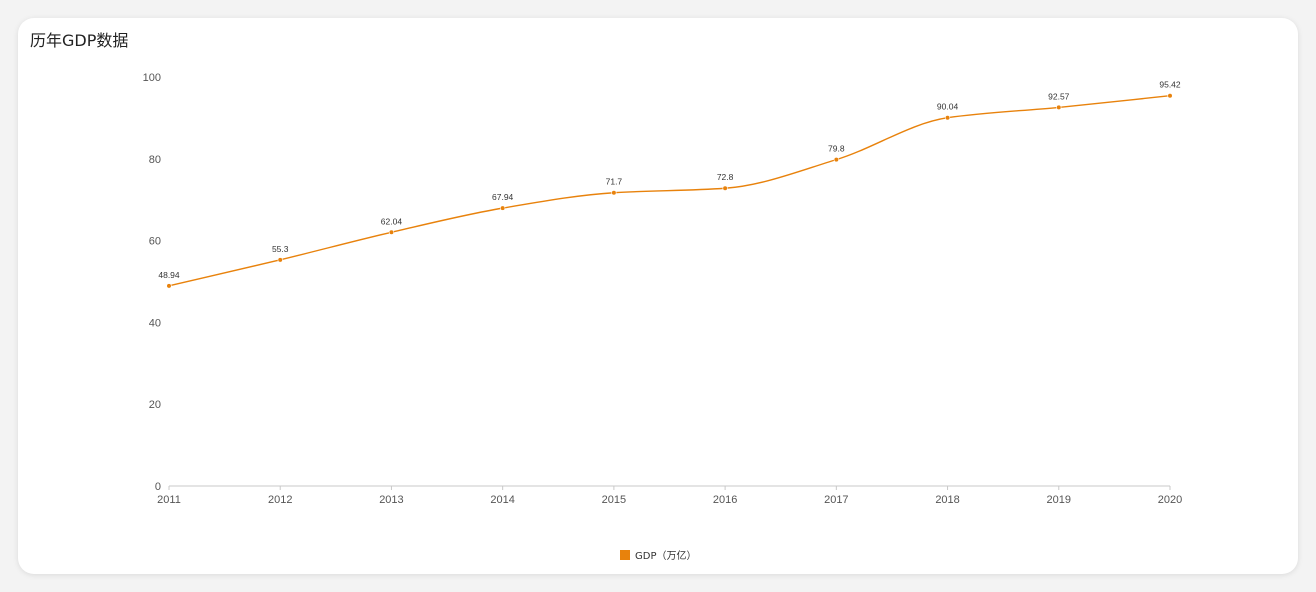  What do you see at coordinates (280, 249) in the screenshot?
I see `data-label: 55.3` at bounding box center [280, 249].